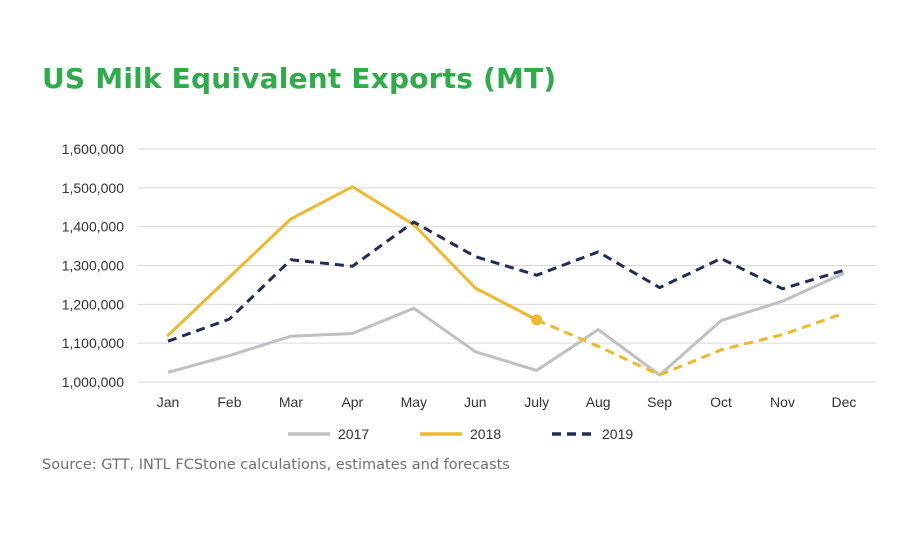  I want to click on x-tick-label: Dec, so click(843, 402).